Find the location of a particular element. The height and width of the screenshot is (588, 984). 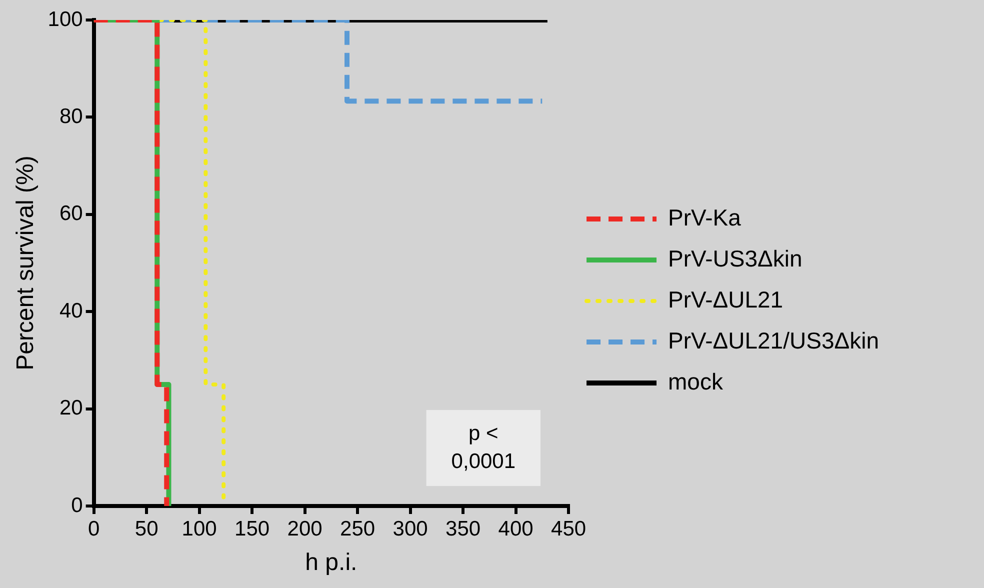

x-tick-label: 50 is located at coordinates (146, 528).